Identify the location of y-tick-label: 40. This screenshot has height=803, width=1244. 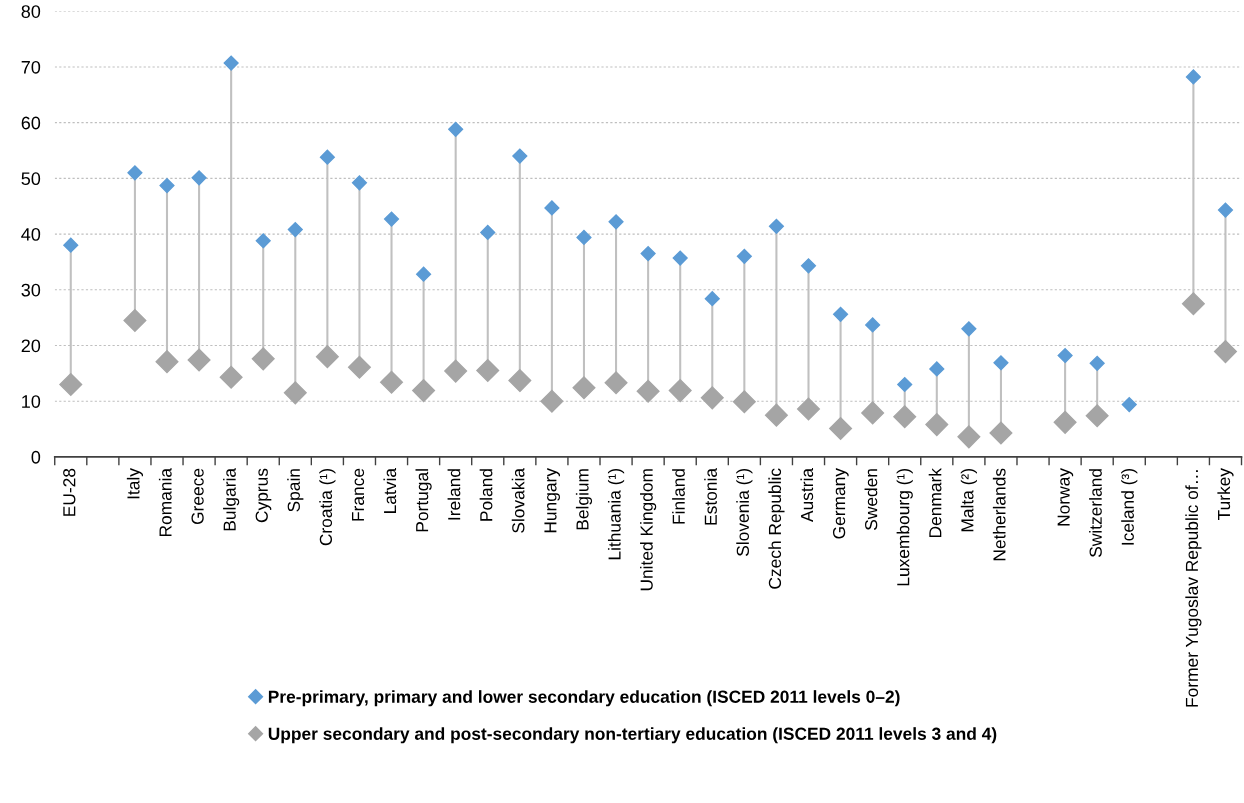
(31, 234).